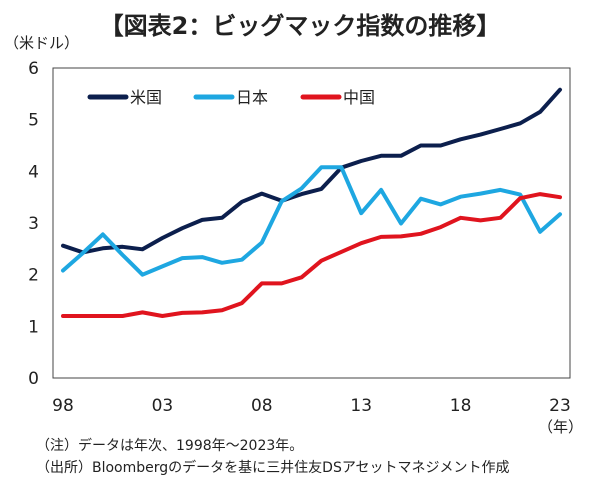  What do you see at coordinates (33, 121) in the screenshot?
I see `y-tick-label: 5` at bounding box center [33, 121].